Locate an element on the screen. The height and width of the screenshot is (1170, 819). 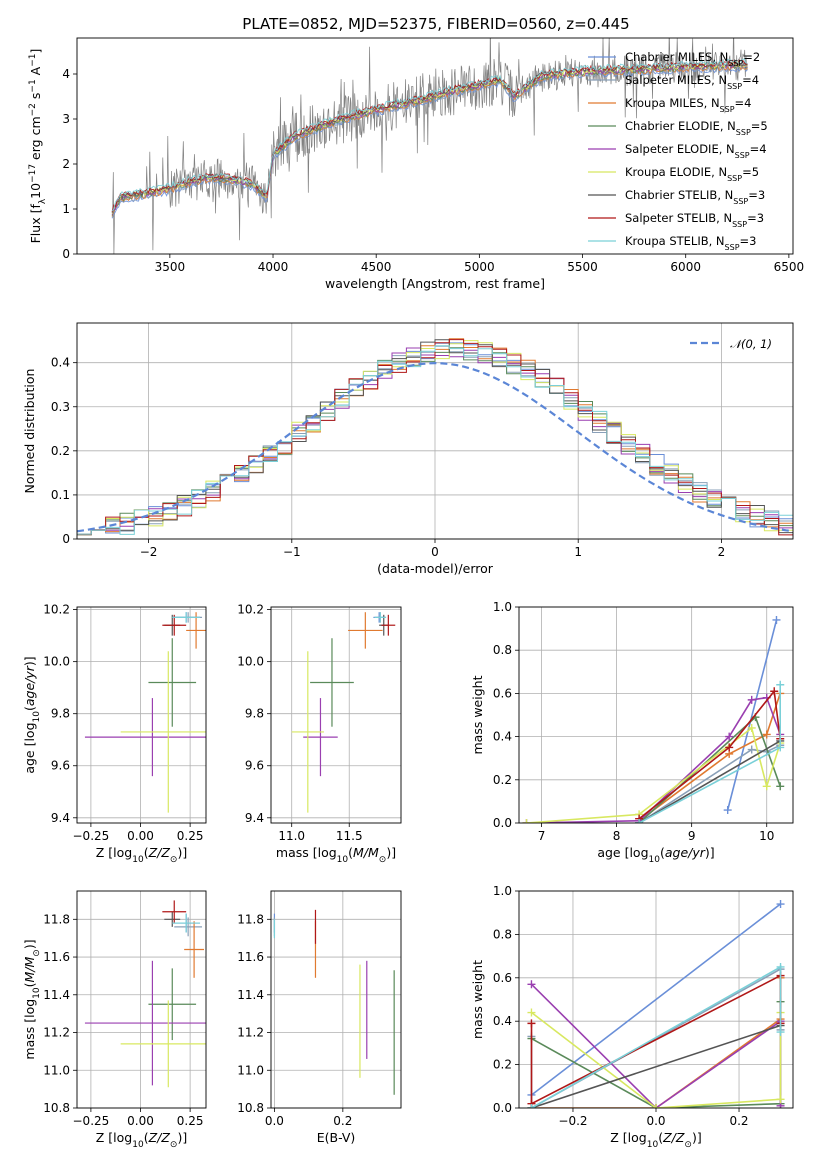
x-tick-label: 0.2 is located at coordinates (738, 1121).